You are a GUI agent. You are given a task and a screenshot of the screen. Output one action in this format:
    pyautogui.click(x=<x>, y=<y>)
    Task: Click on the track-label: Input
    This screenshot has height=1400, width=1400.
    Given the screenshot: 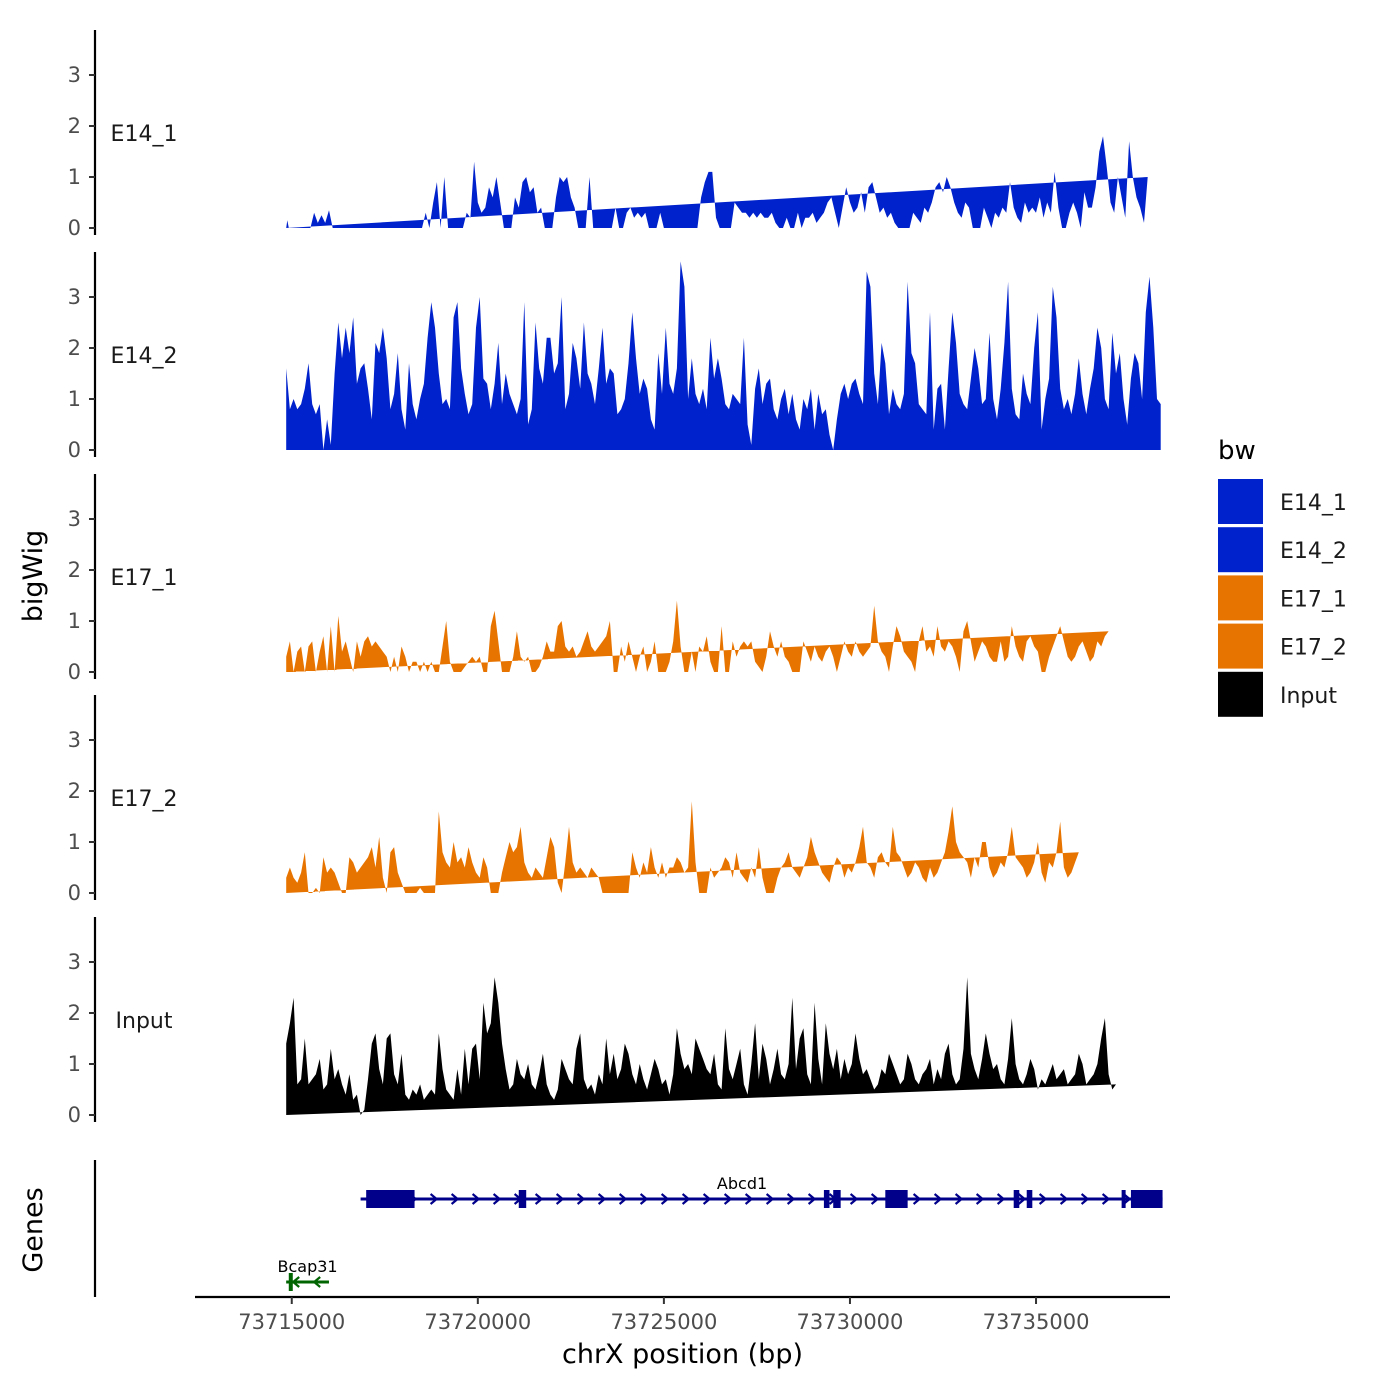 What is the action you would take?
    pyautogui.click(x=144, y=1021)
    